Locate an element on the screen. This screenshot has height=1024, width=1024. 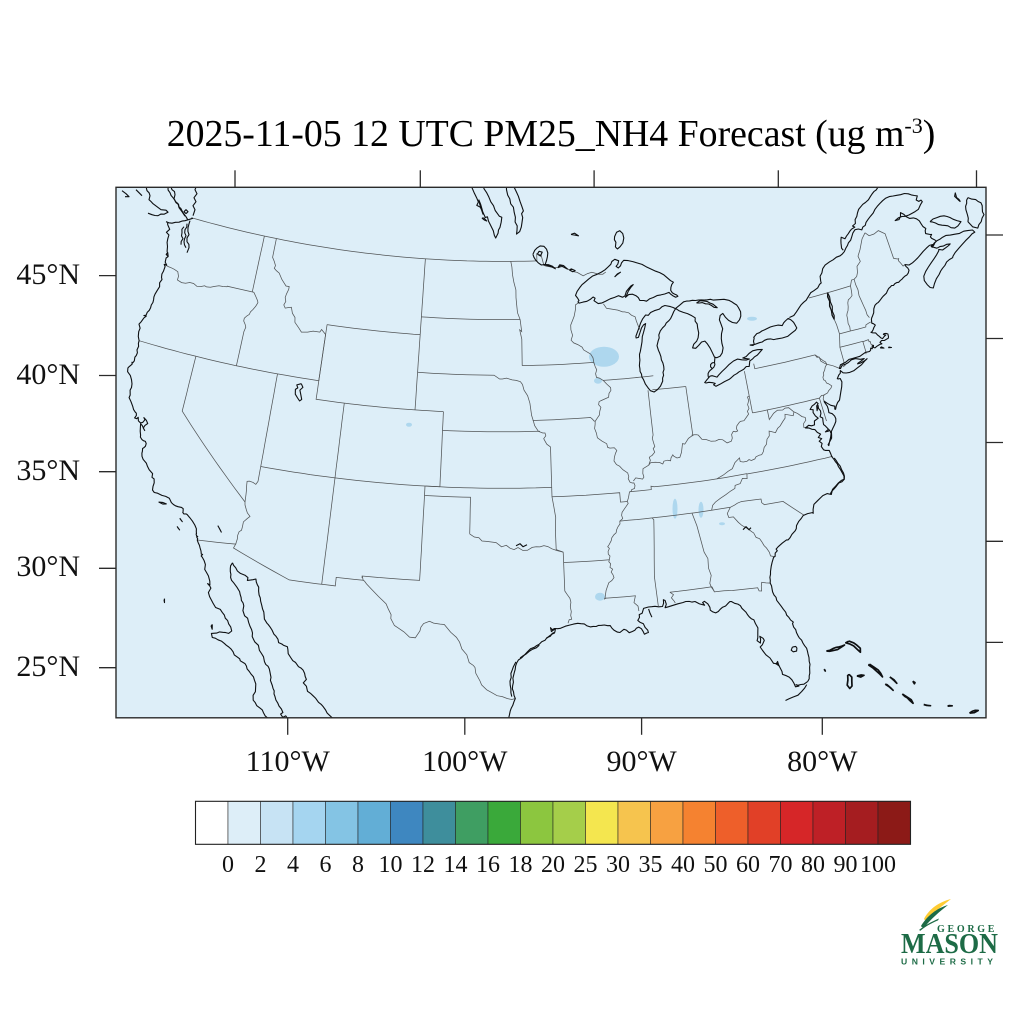
svg-text: UNIVERSITY is located at coordinates (948, 962).